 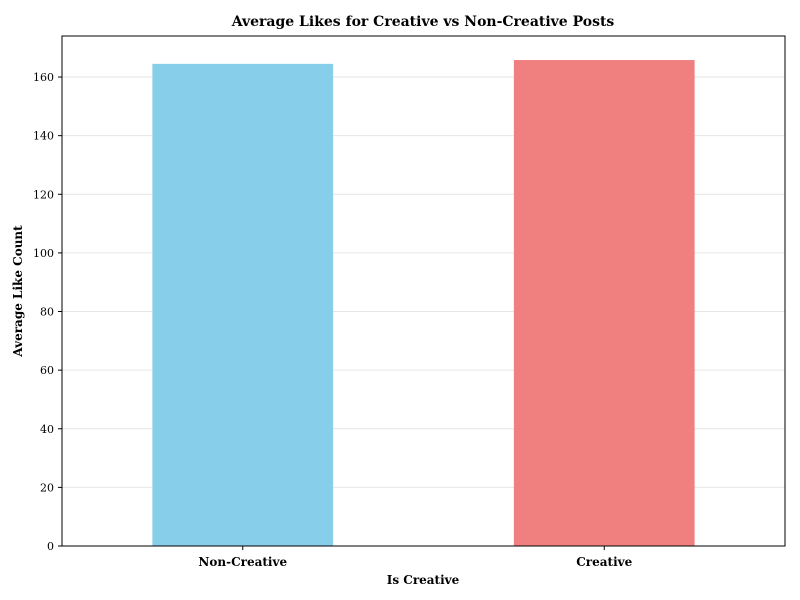 What do you see at coordinates (43, 77) in the screenshot?
I see `y-tick-label: 160` at bounding box center [43, 77].